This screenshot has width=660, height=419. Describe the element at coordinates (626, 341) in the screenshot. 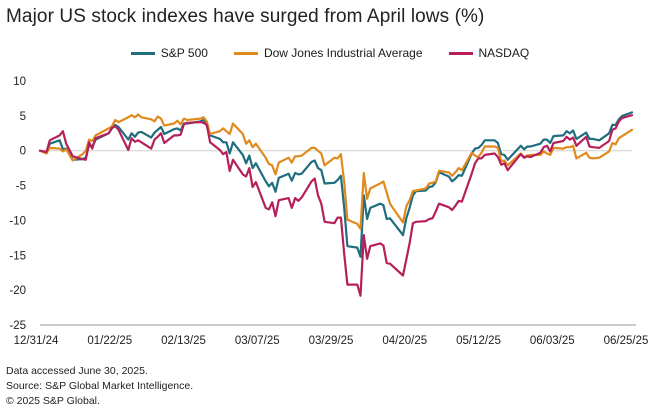

I see `x-tick-label: 06/25/25` at that location.